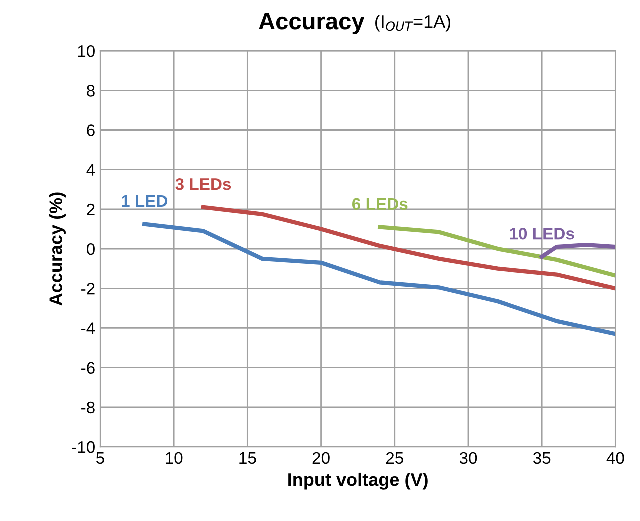 The image size is (640, 521). Describe the element at coordinates (145, 201) in the screenshot. I see `series-label: 1 LED` at that location.